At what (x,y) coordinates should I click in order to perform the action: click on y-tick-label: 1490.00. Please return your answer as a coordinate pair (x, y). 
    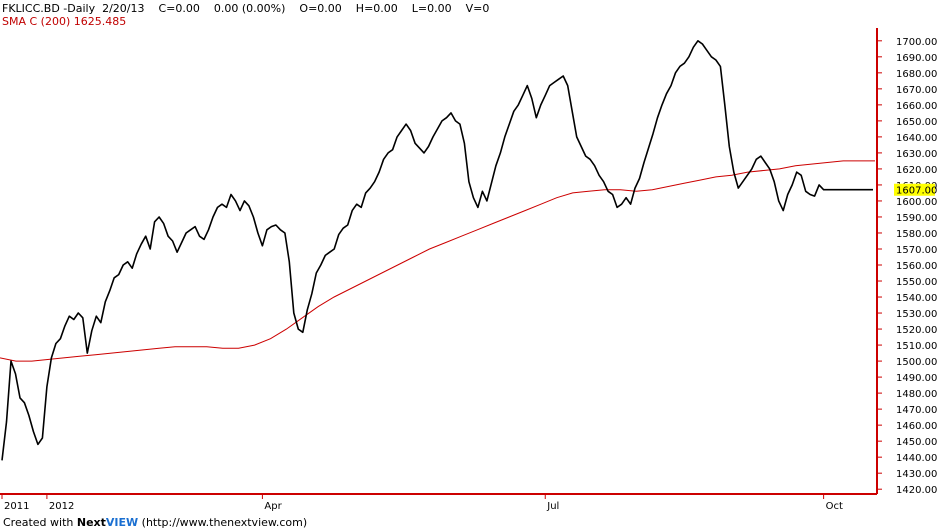
    Looking at the image, I should click on (916, 378).